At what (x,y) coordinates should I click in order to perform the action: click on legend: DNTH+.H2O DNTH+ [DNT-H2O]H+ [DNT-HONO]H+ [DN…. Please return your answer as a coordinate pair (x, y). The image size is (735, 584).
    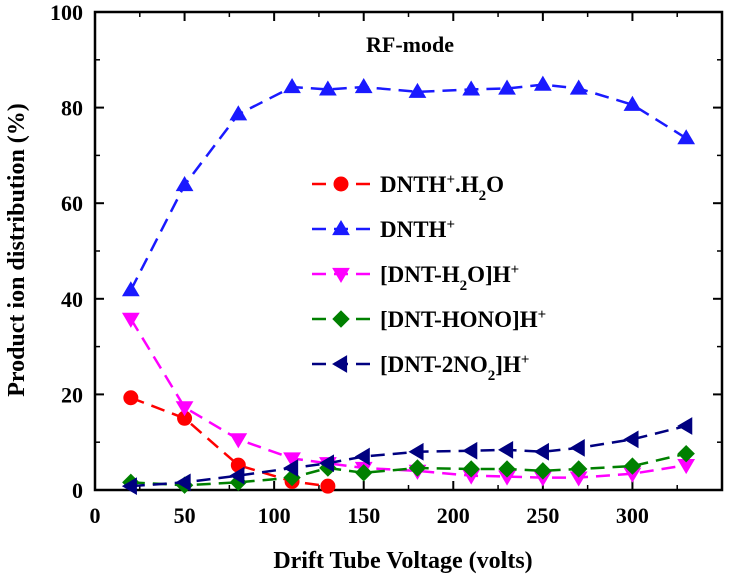
    Looking at the image, I should click on (429, 278).